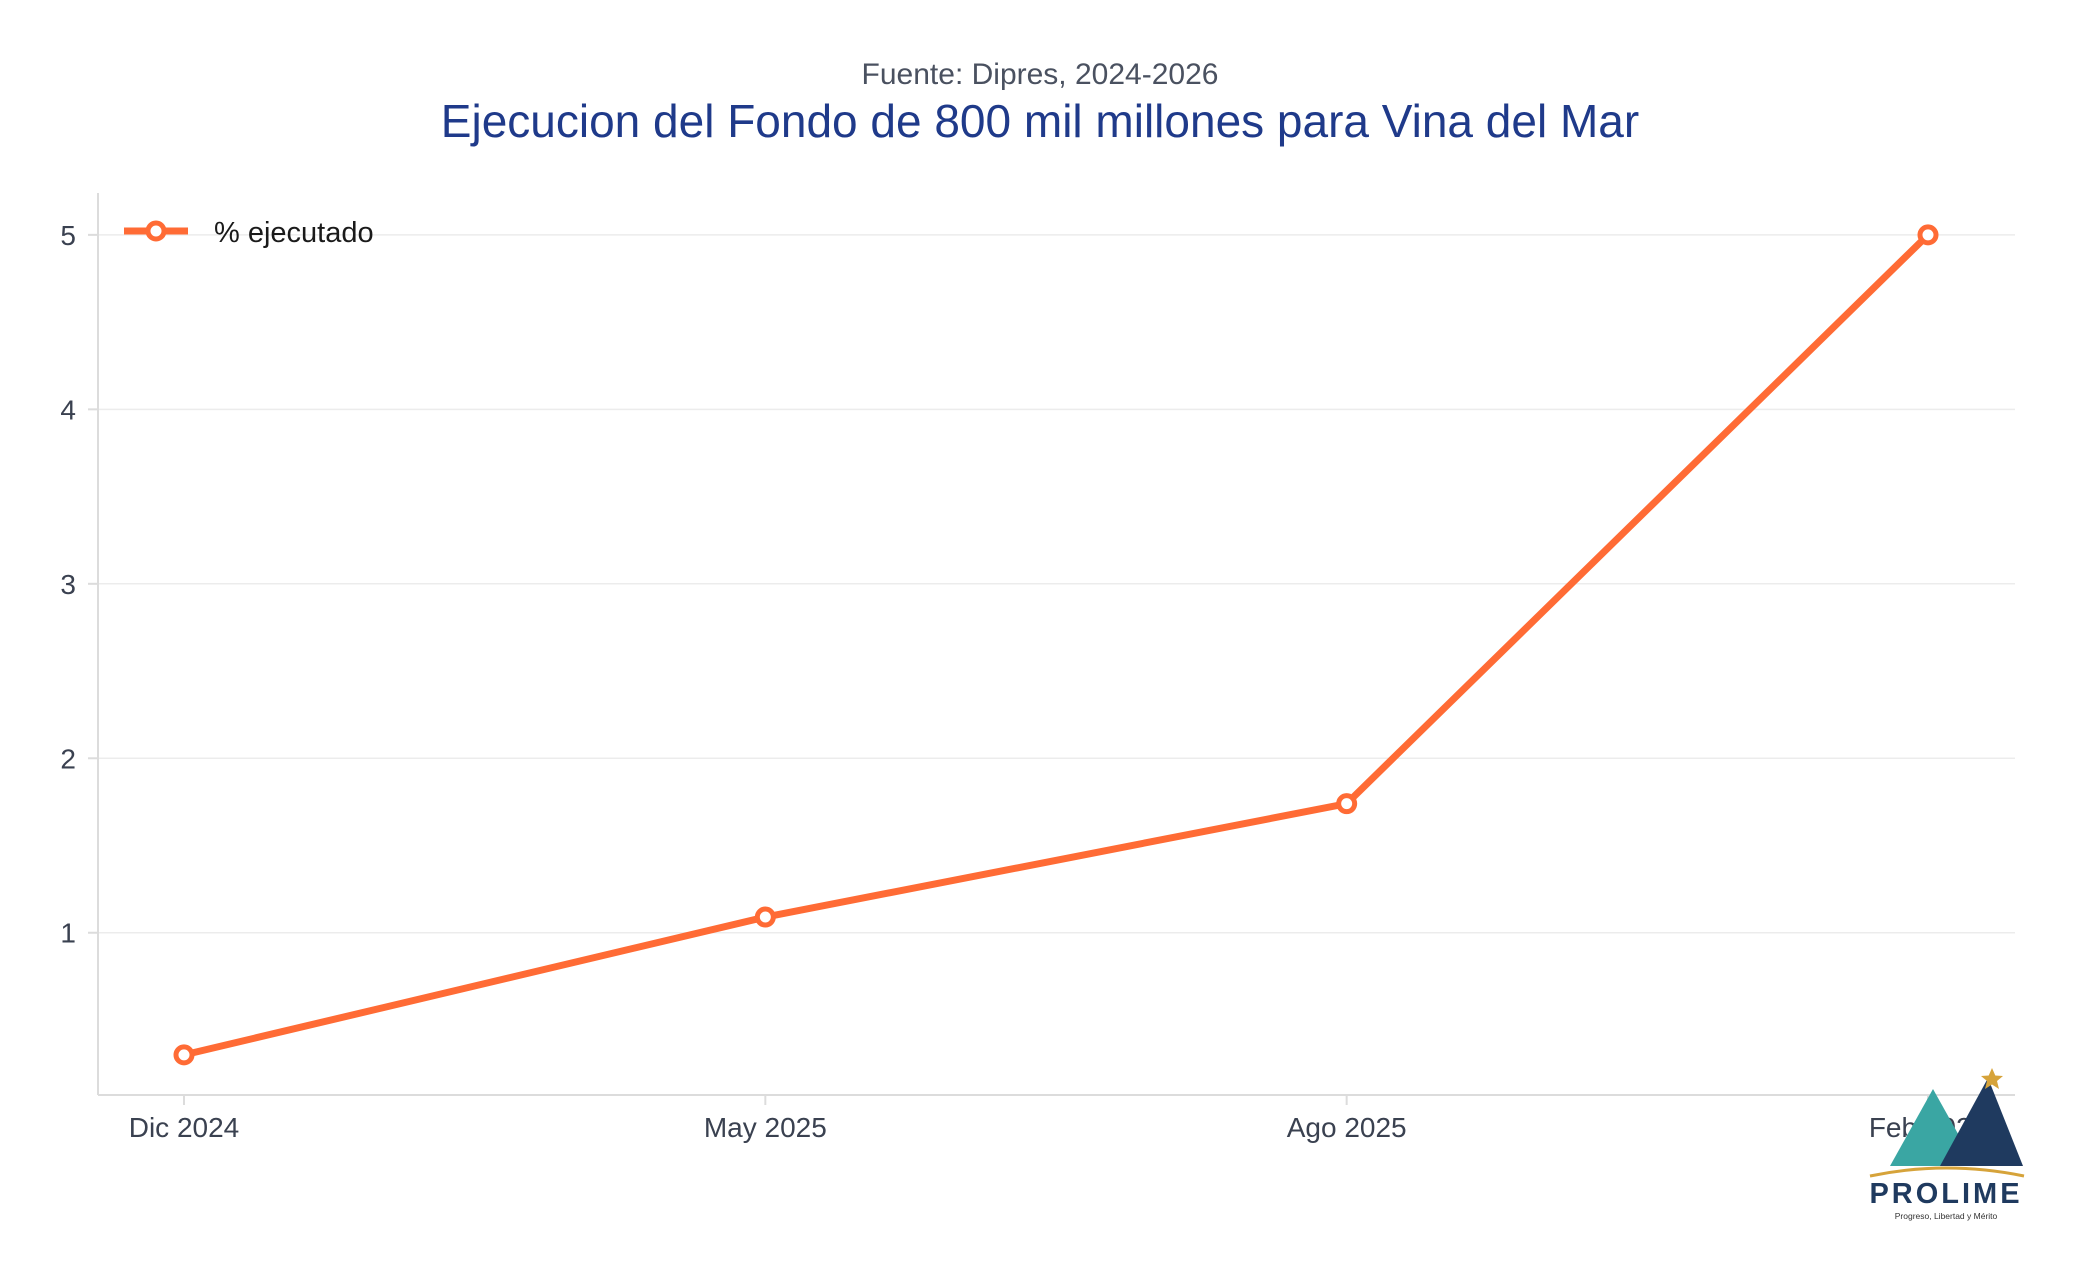  Describe the element at coordinates (68, 584) in the screenshot. I see `y-tick-label: 3` at that location.